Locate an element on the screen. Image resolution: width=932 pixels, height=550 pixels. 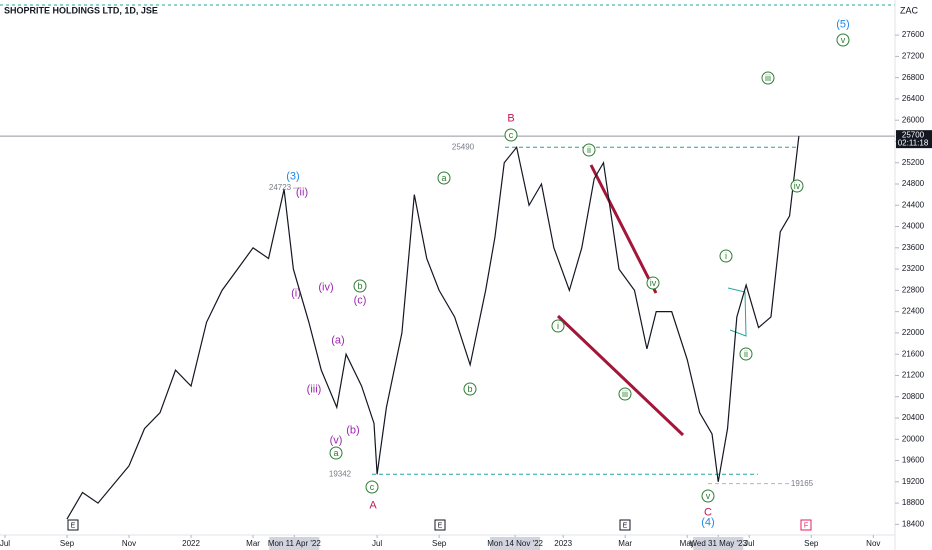
x-tick-label: Mar is located at coordinates (253, 543).